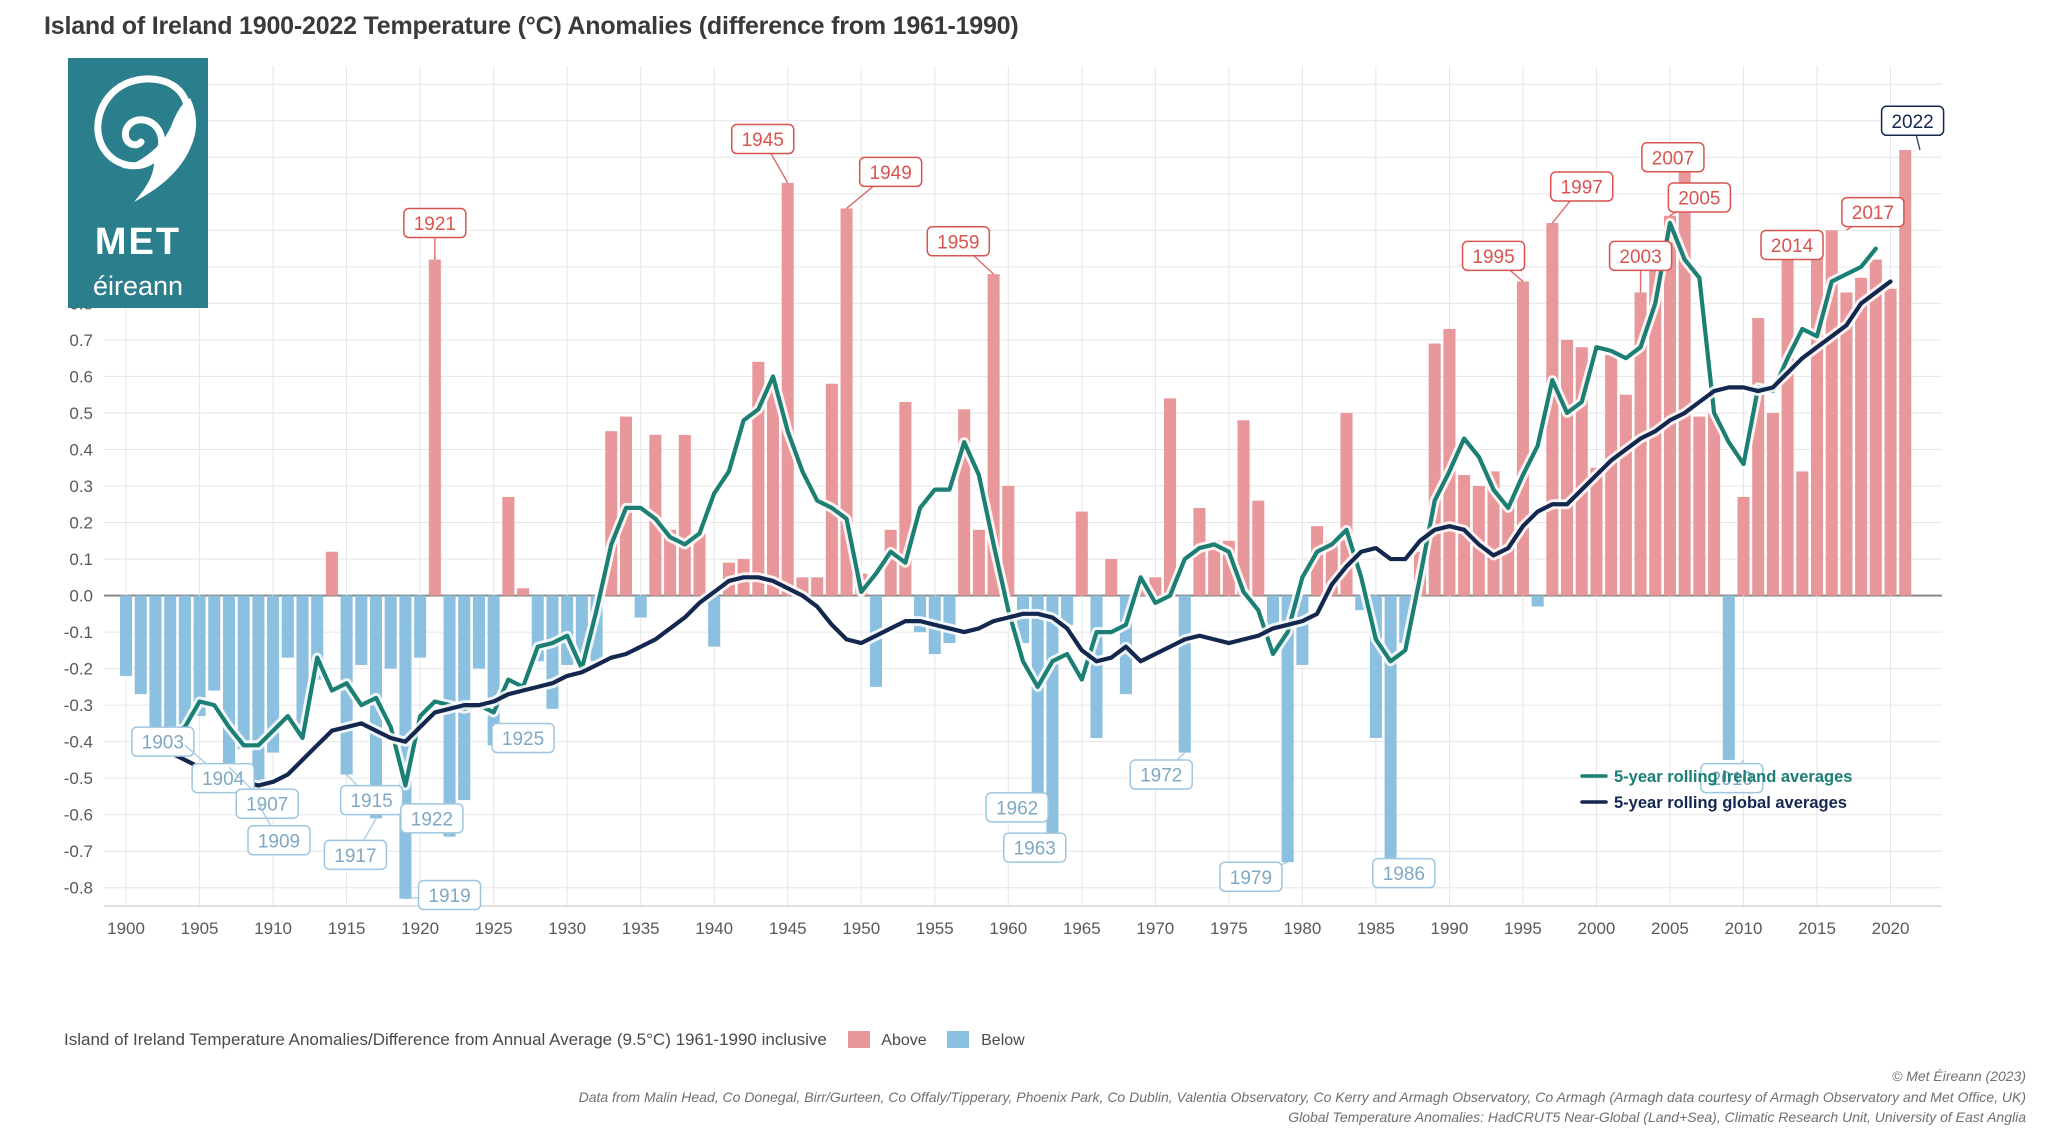 Image resolution: width=2048 pixels, height=1136 pixels. I want to click on bar-1916, so click(361, 630).